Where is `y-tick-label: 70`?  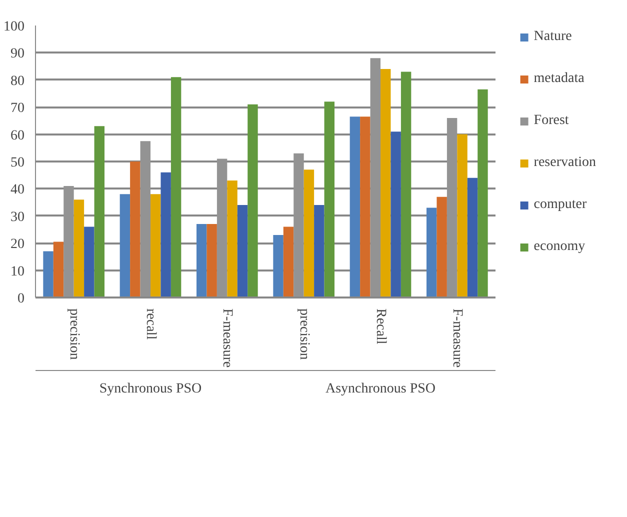 y-tick-label: 70 is located at coordinates (17, 108).